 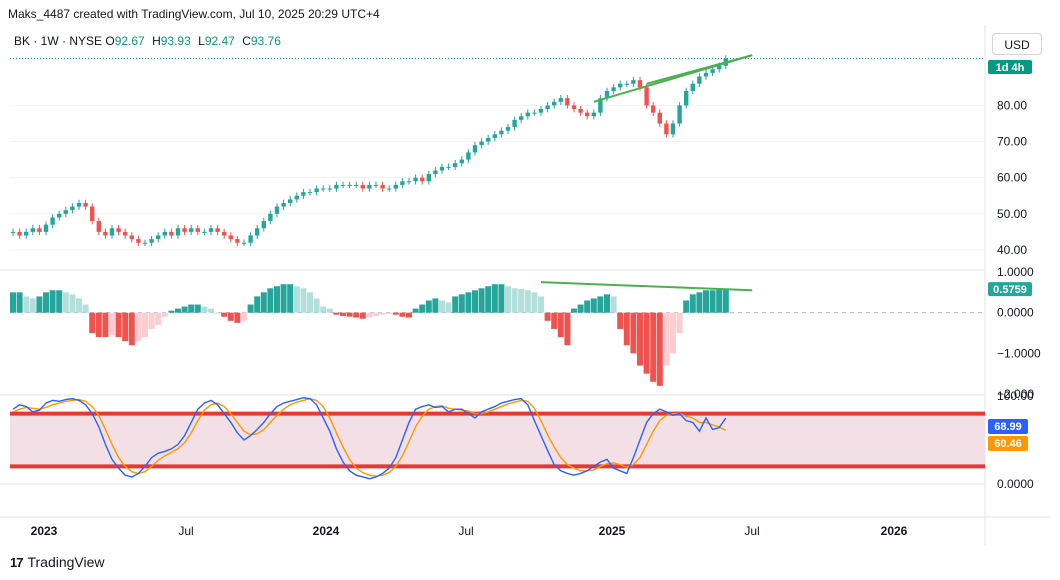 What do you see at coordinates (1015, 313) in the screenshot?
I see `oscillator-tick-label: 0.0000` at bounding box center [1015, 313].